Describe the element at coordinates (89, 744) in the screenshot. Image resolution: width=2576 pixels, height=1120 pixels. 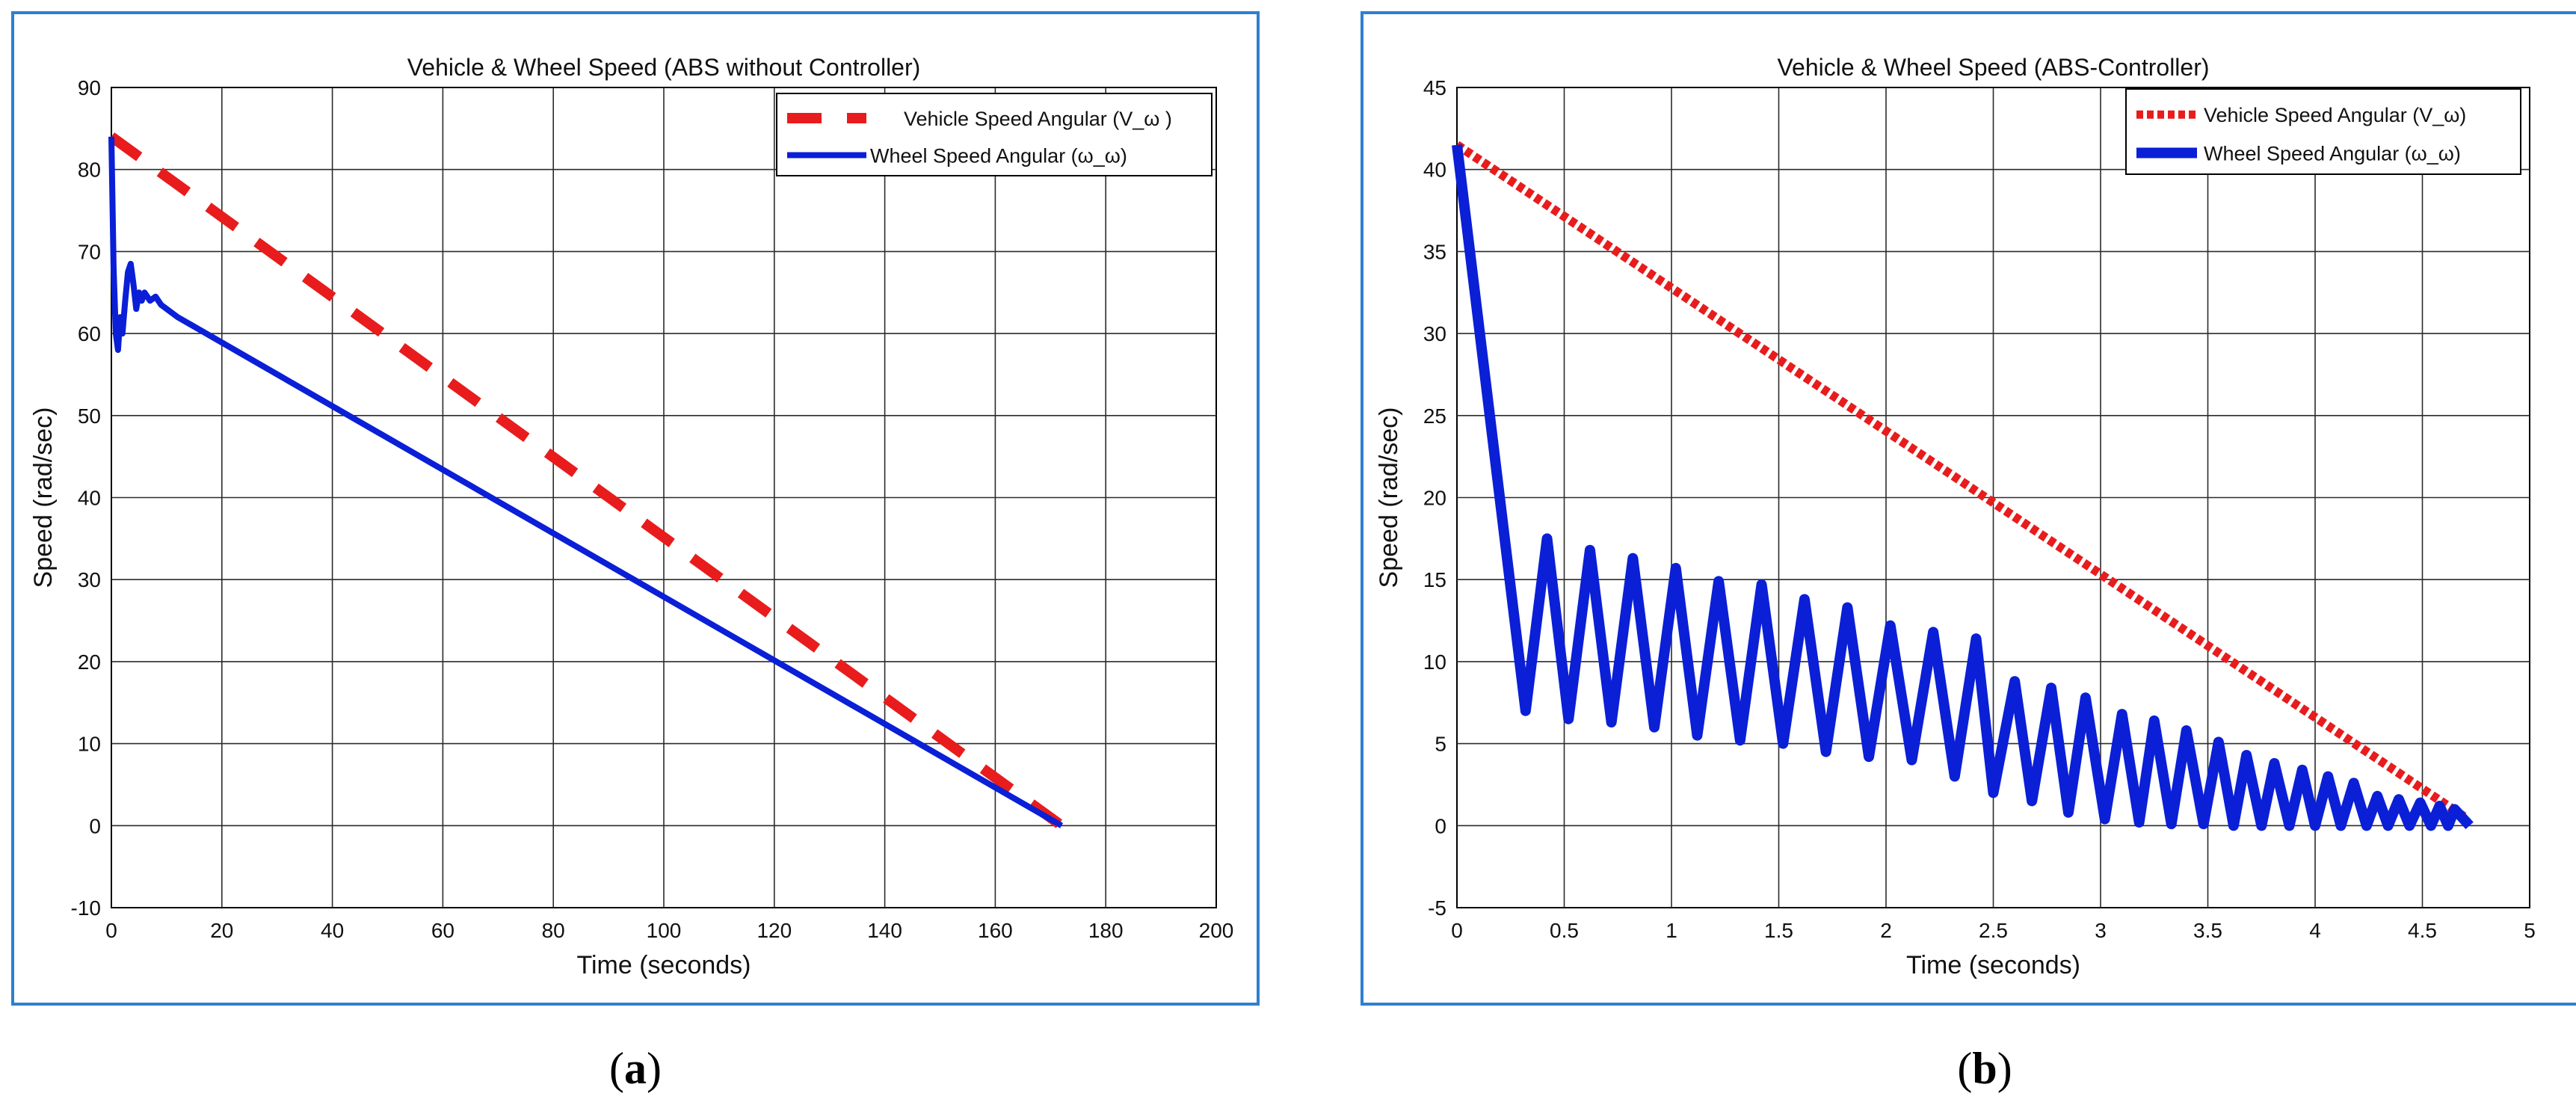
I see `chart-a-ytick-label: 10` at that location.